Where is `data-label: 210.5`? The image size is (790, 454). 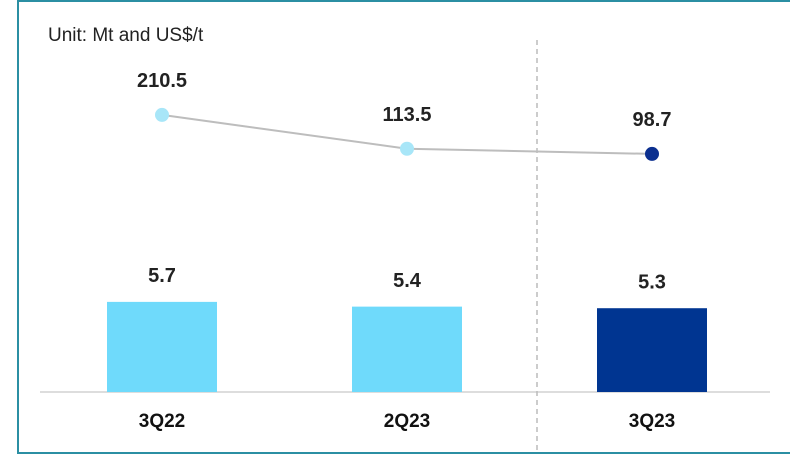
data-label: 210.5 is located at coordinates (162, 81).